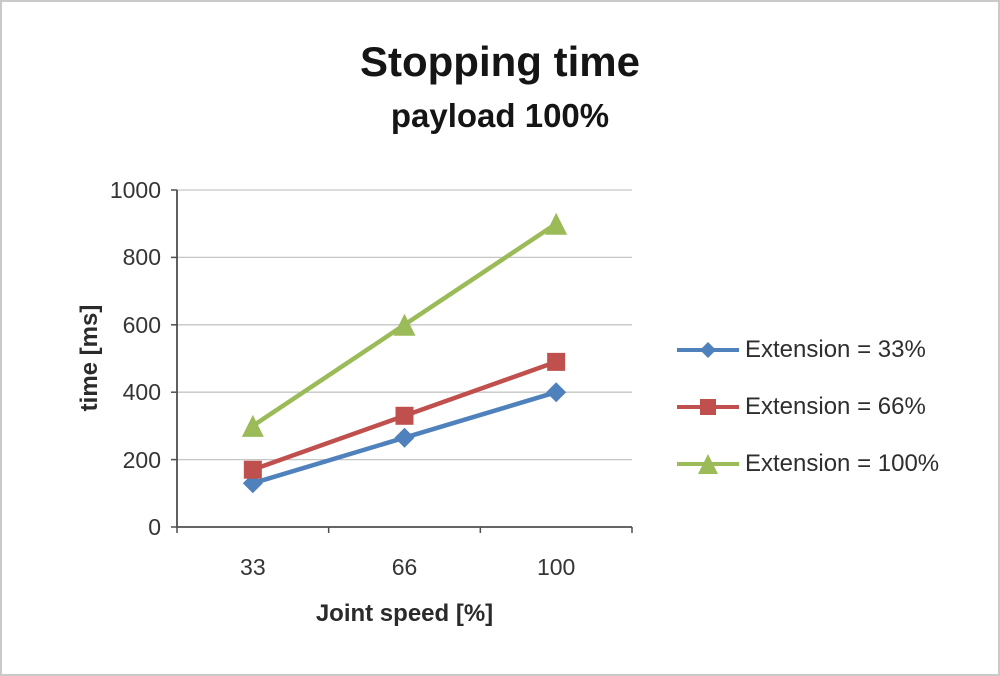 This screenshot has height=676, width=1000. I want to click on legend-square-marker, so click(708, 407).